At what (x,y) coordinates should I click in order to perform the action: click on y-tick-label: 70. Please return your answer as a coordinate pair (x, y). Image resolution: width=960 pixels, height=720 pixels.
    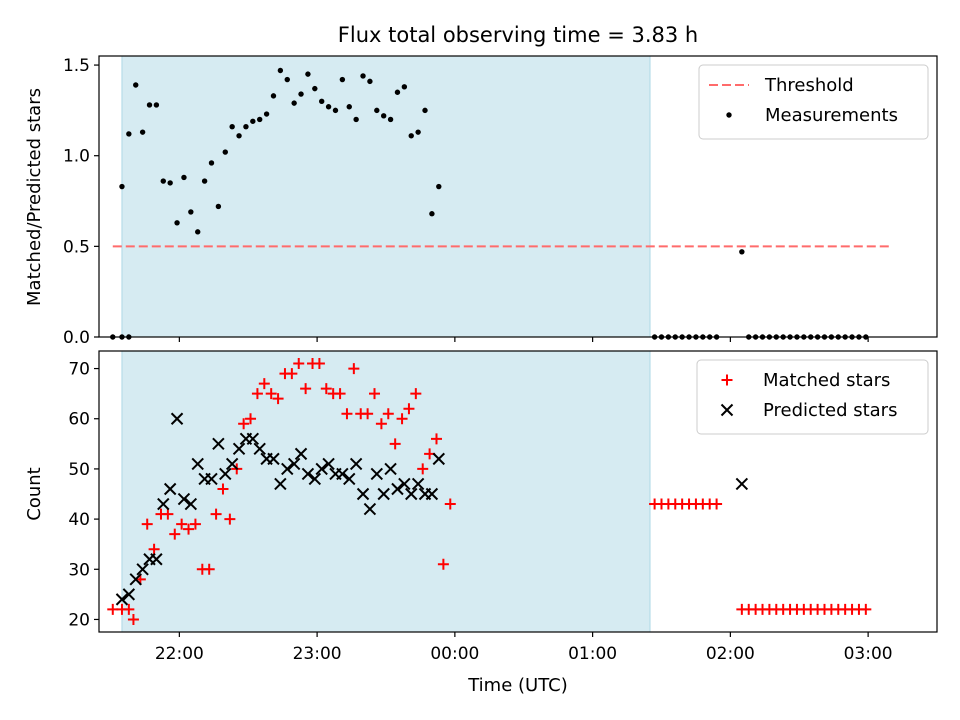
    Looking at the image, I should click on (79, 370).